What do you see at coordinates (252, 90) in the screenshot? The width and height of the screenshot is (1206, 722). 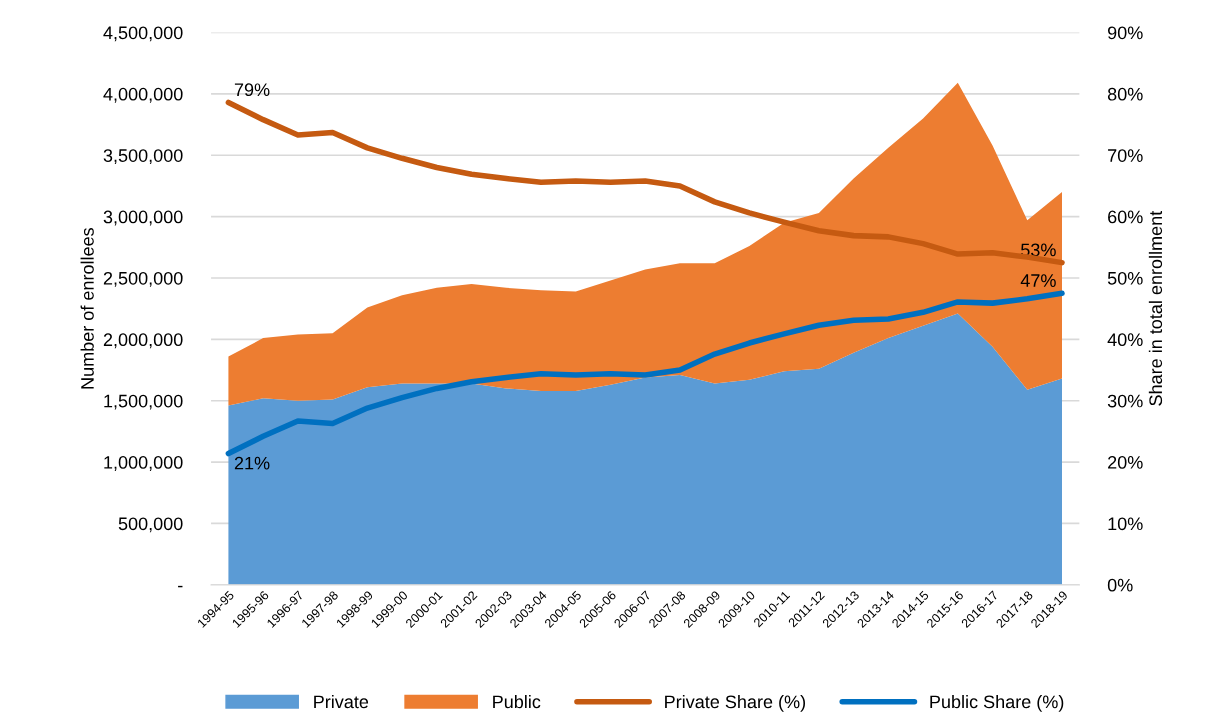 I see `annotation: 79%` at bounding box center [252, 90].